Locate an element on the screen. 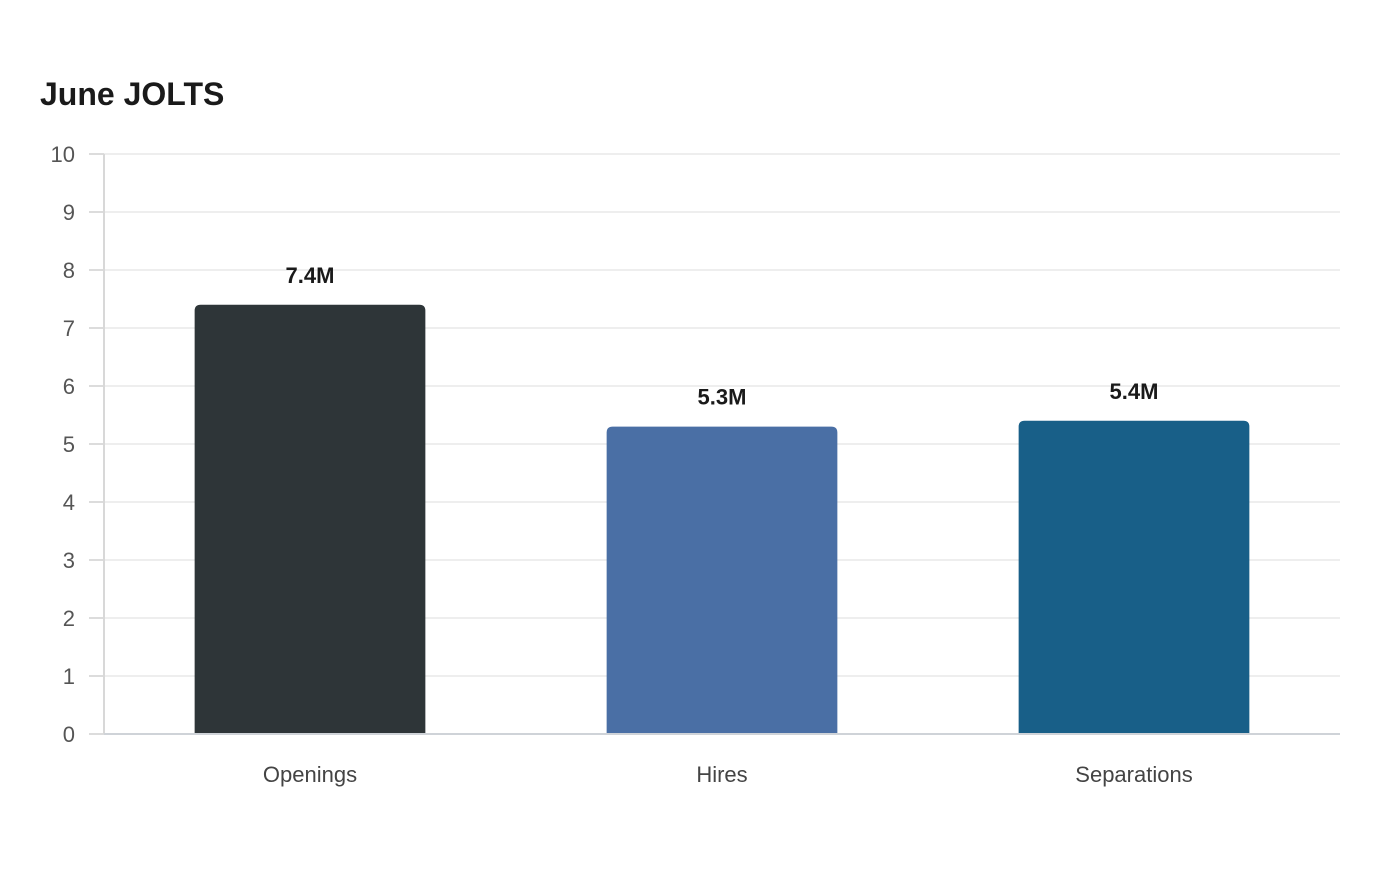 The width and height of the screenshot is (1400, 880). x-tick-label: Separations is located at coordinates (1133, 774).